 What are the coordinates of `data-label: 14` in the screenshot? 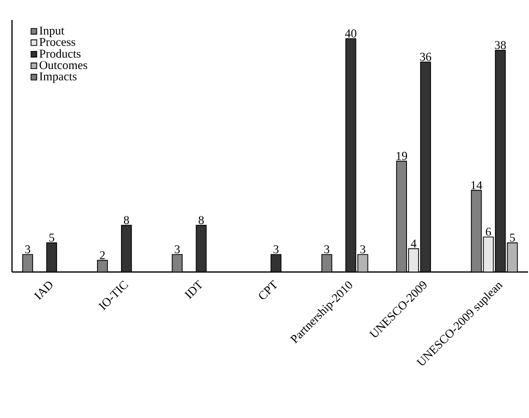 It's located at (476, 185).